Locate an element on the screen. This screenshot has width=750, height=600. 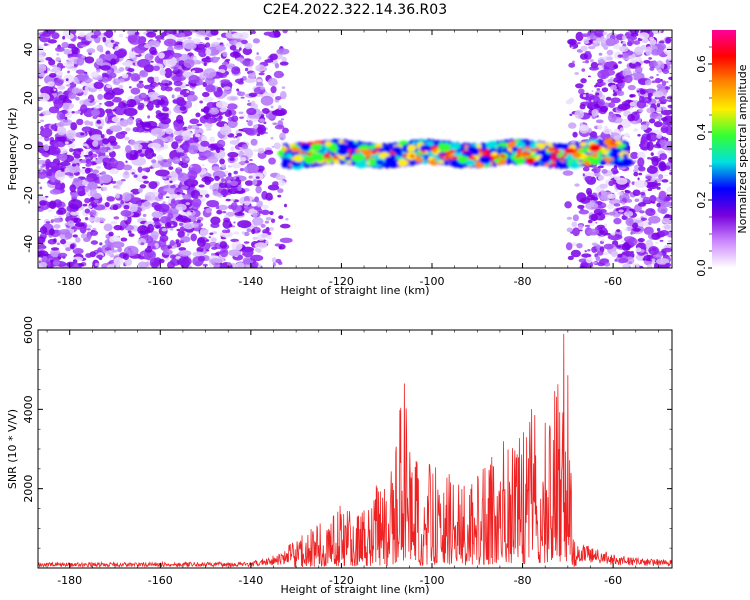
x-tick-label: -180 is located at coordinates (69, 281).